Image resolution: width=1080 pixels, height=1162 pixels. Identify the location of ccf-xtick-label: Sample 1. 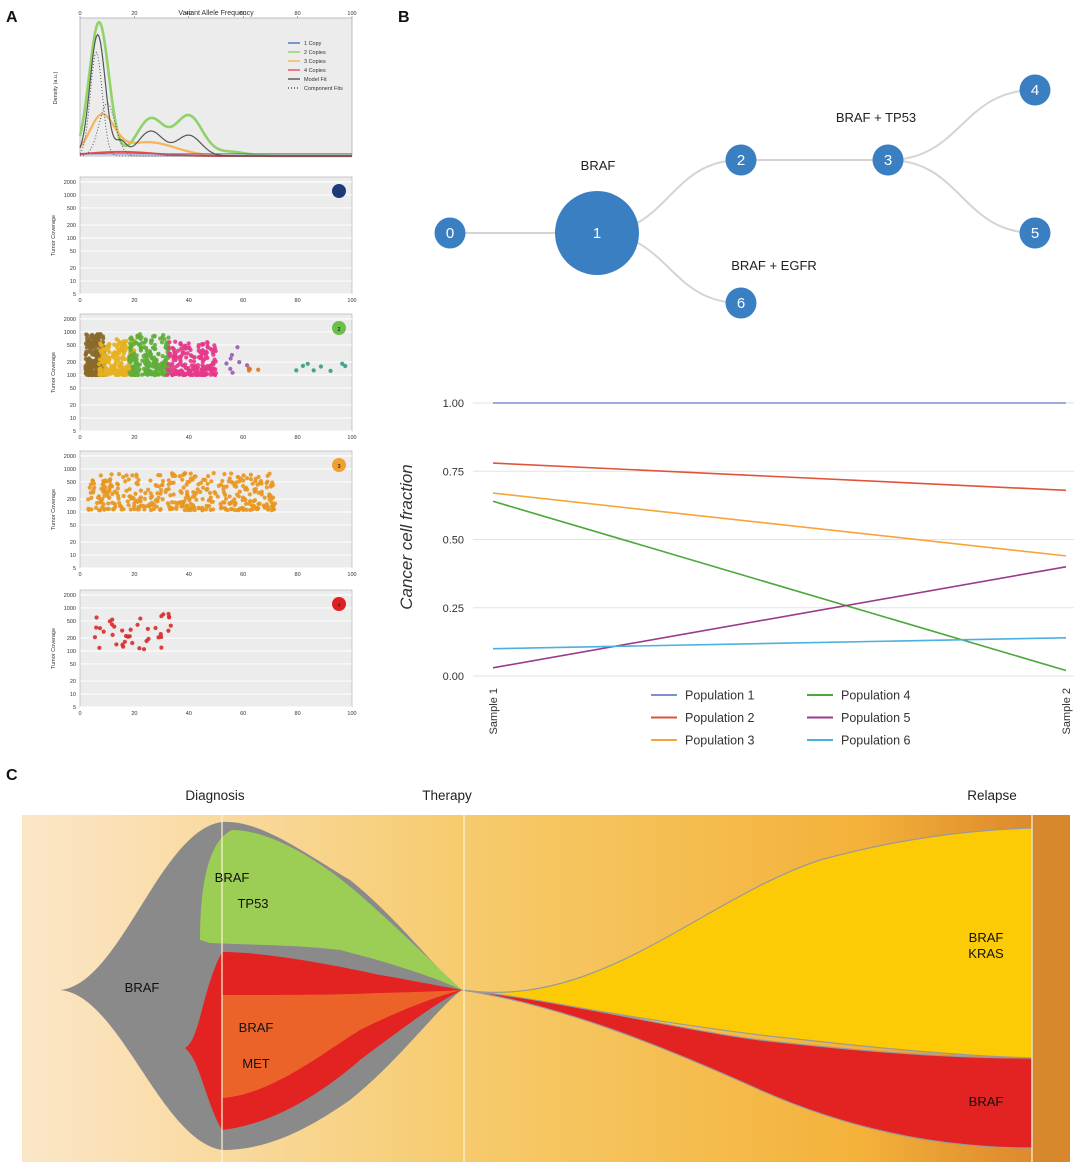
(494, 711).